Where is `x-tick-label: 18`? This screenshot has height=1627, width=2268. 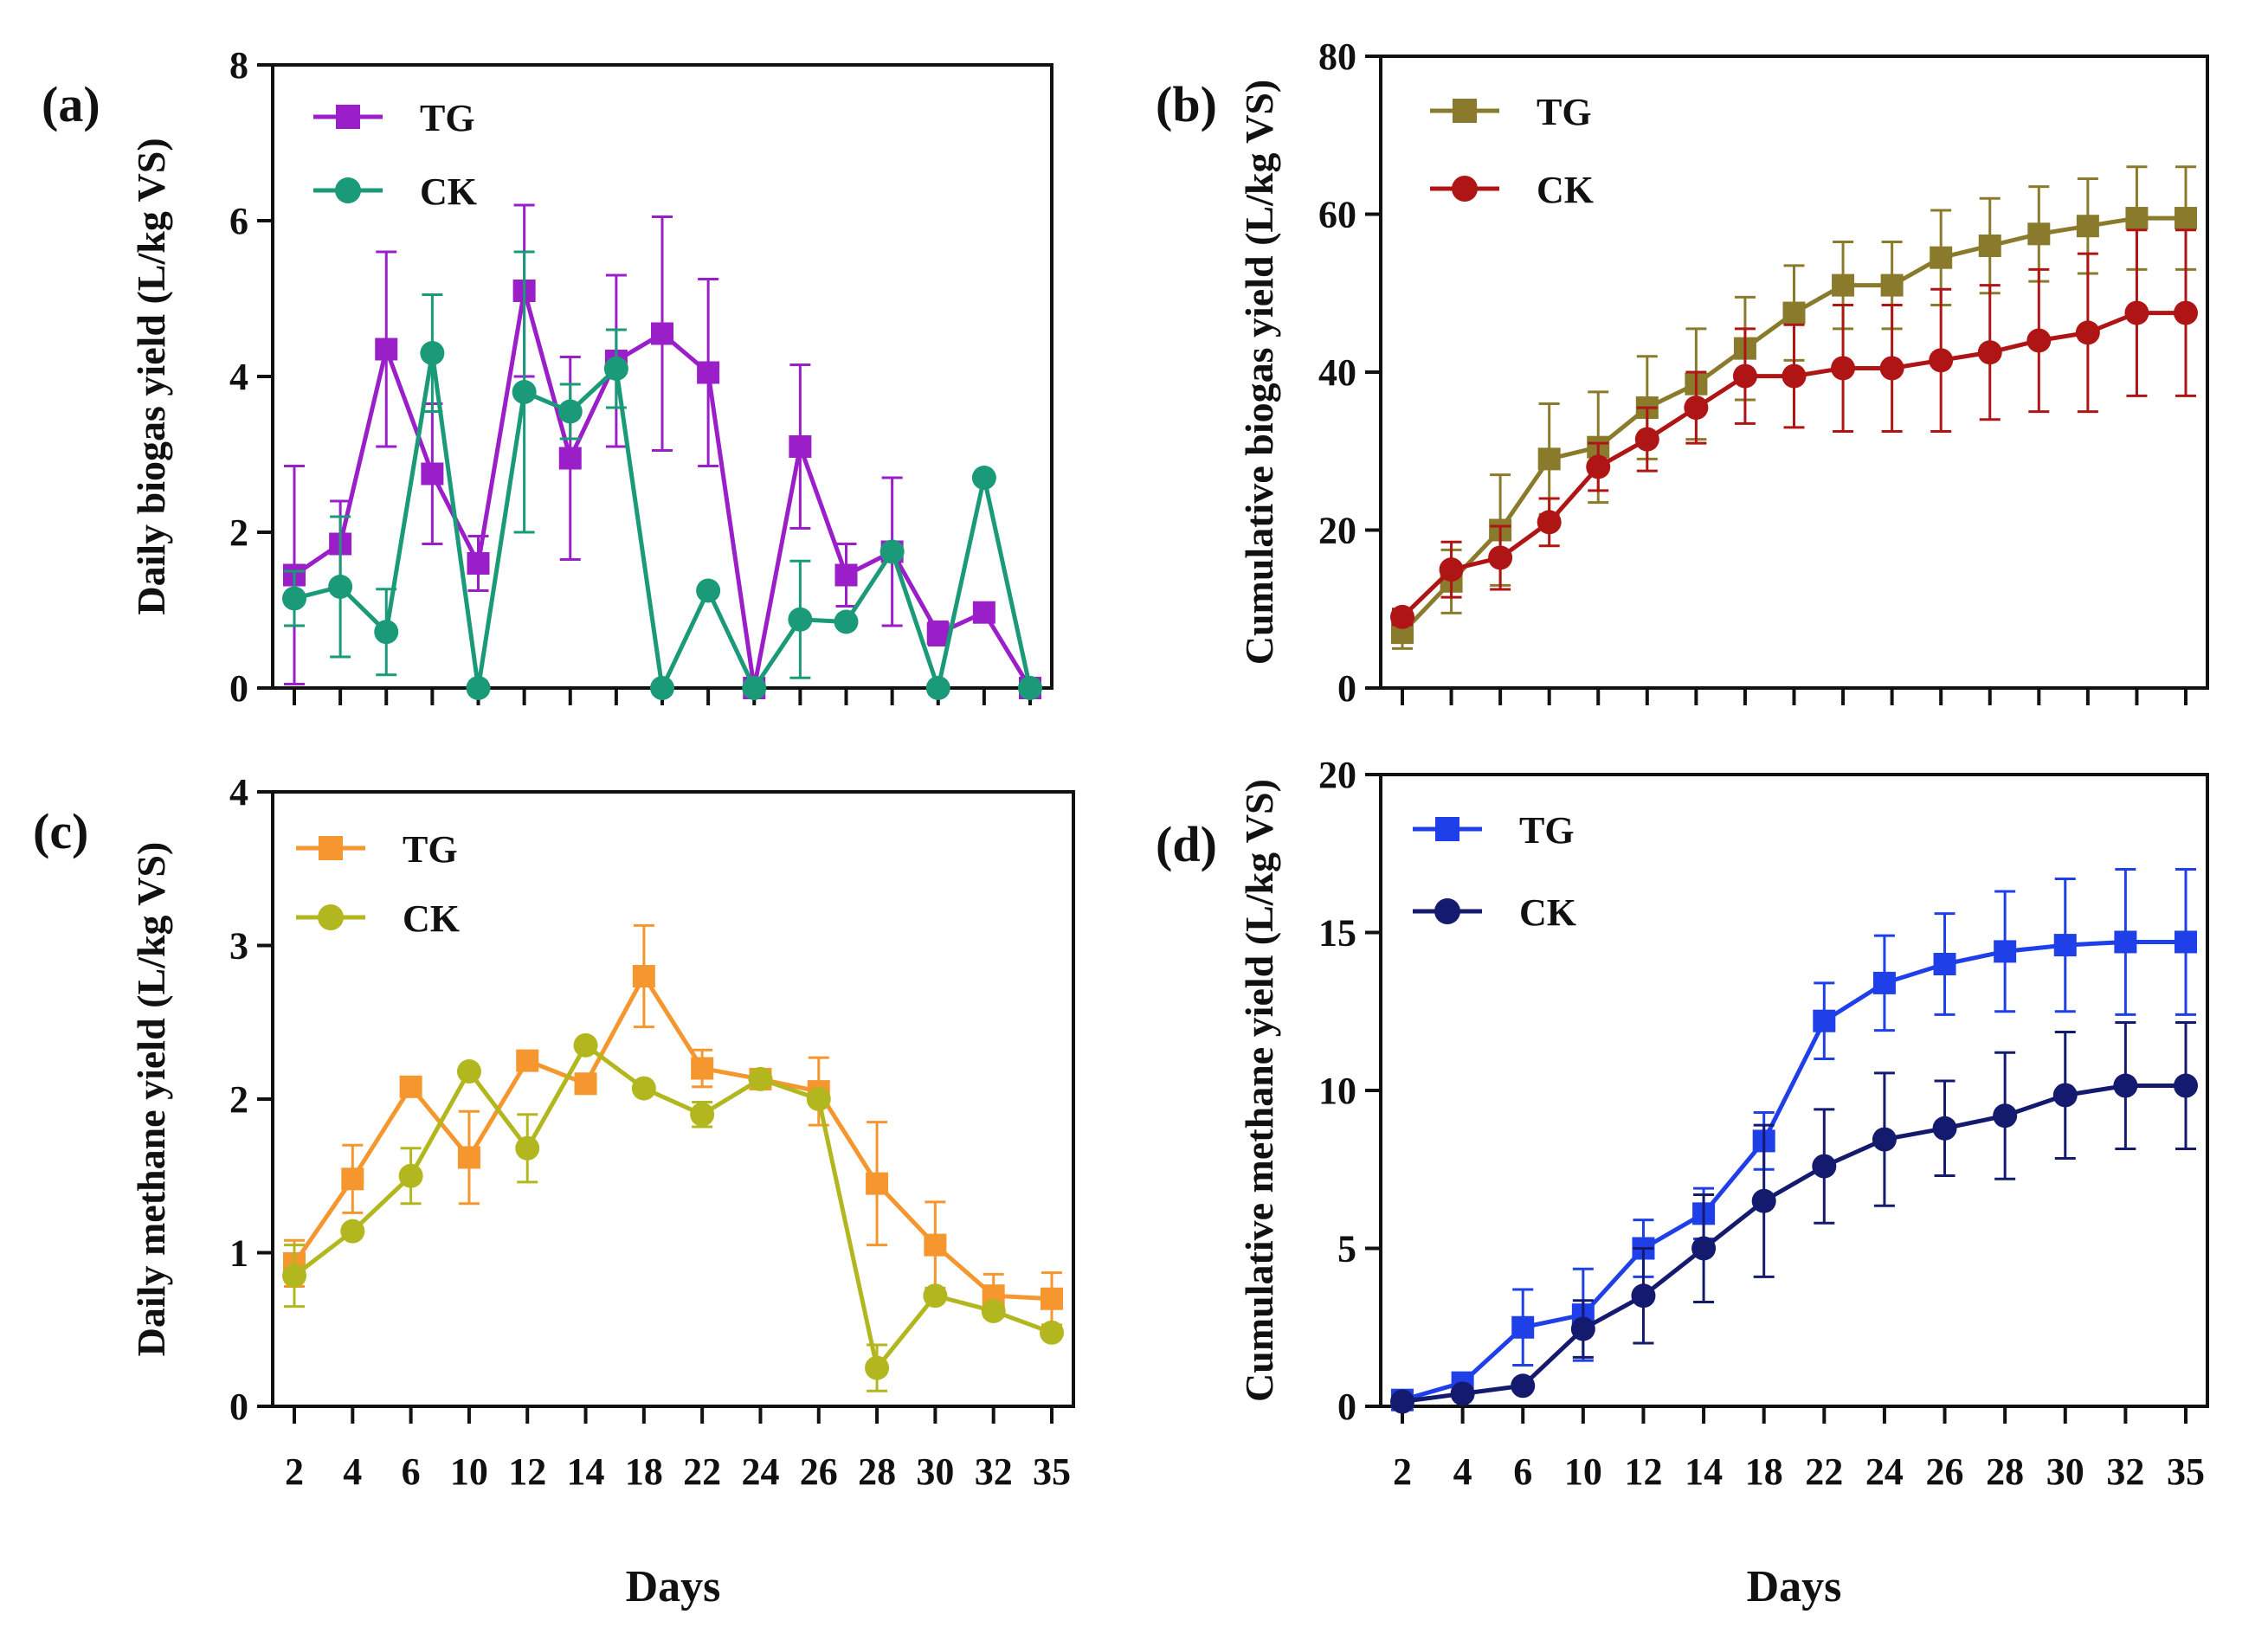
x-tick-label: 18 is located at coordinates (1764, 1471).